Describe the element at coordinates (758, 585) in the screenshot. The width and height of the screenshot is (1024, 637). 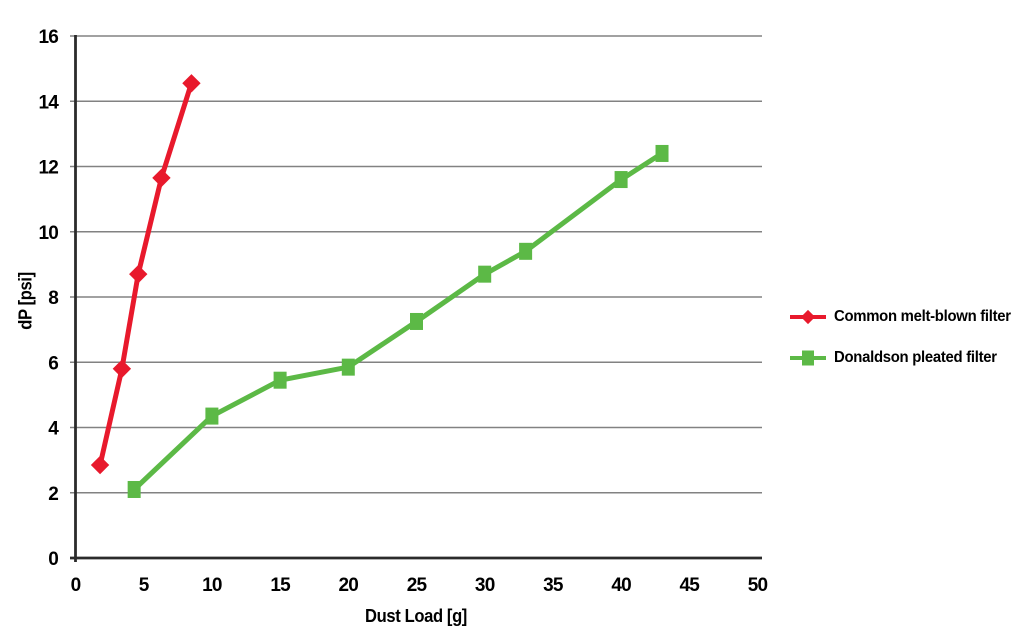
I see `x-tick-label: 50` at that location.